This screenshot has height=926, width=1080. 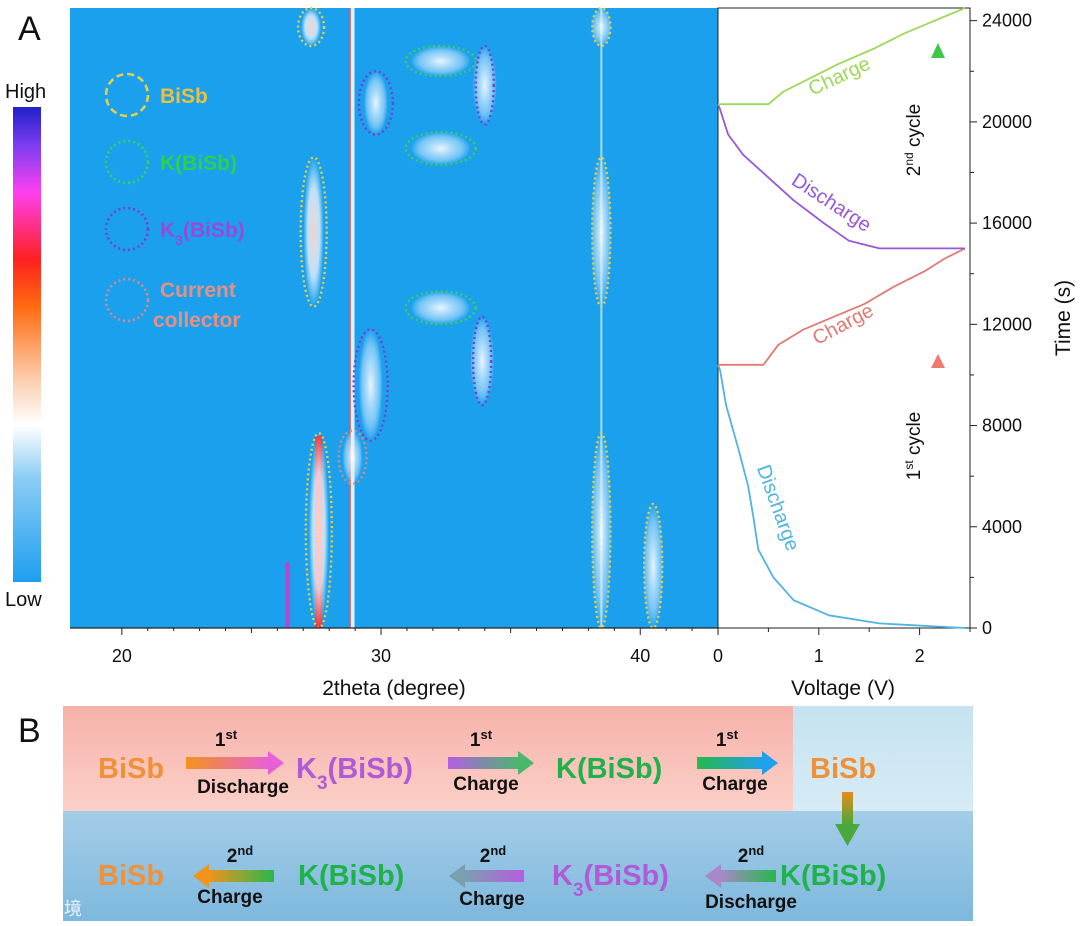 I want to click on row2-arrow-2-head, so click(x=457, y=876).